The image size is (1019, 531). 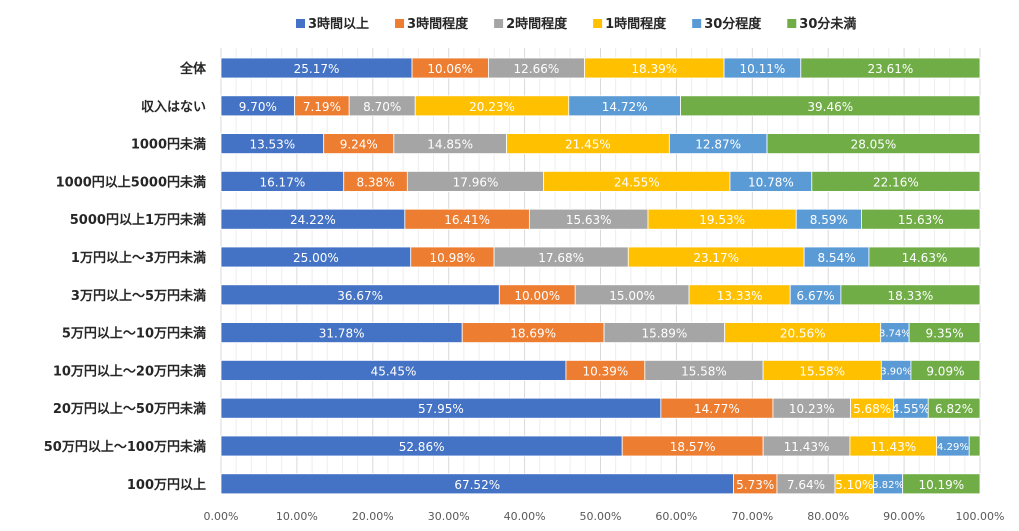 I want to click on bar-row: 36.67% 10.00% 15.00% 13.33% 6.67% 18.33%, so click(x=600, y=295).